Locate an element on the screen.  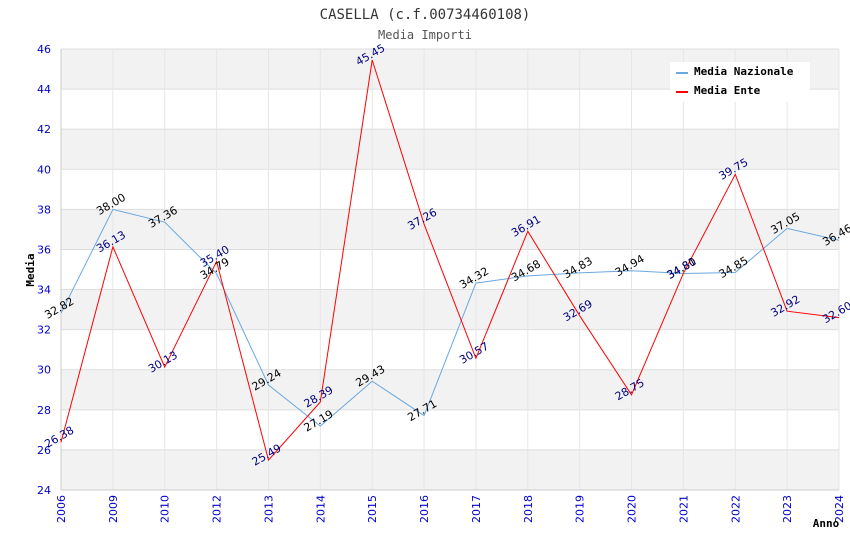
y-tick-label: 40 is located at coordinates (44, 169).